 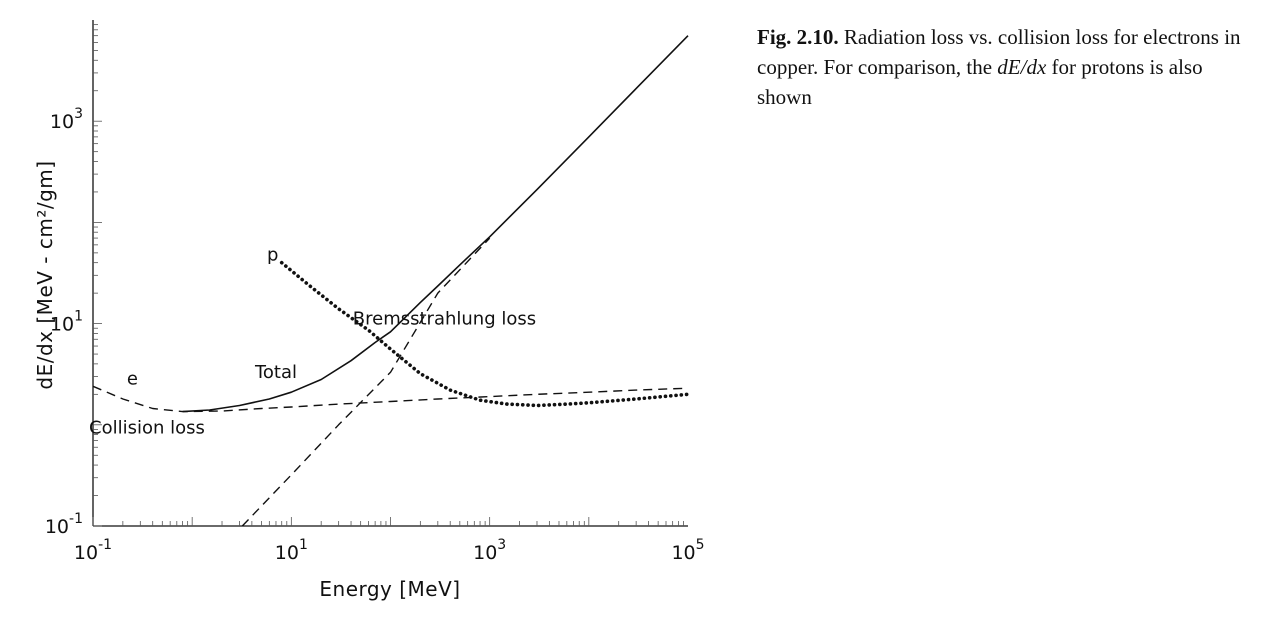 I want to click on x-axis-title: Energy [MeV], so click(x=389, y=589).